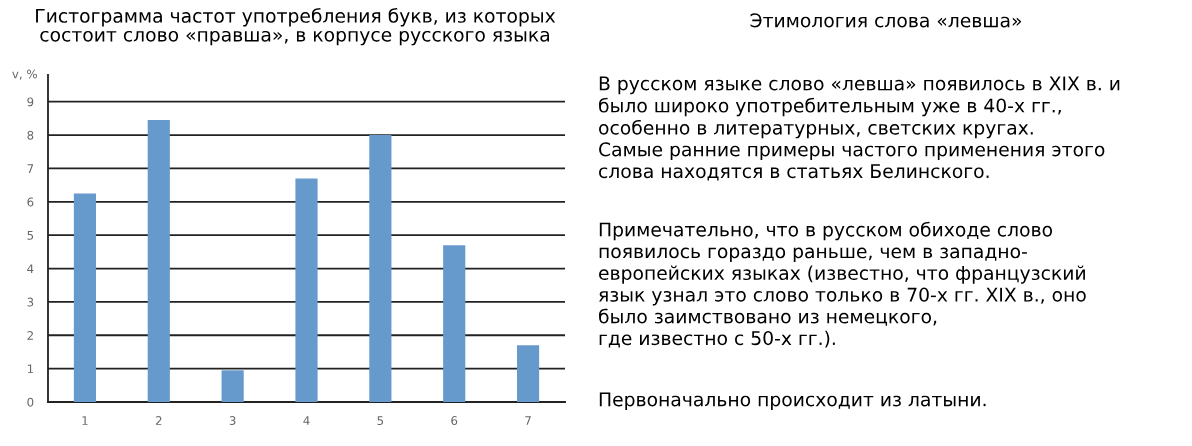 The width and height of the screenshot is (1192, 446). What do you see at coordinates (30, 235) in the screenshot?
I see `y-tick-label: 5` at bounding box center [30, 235].